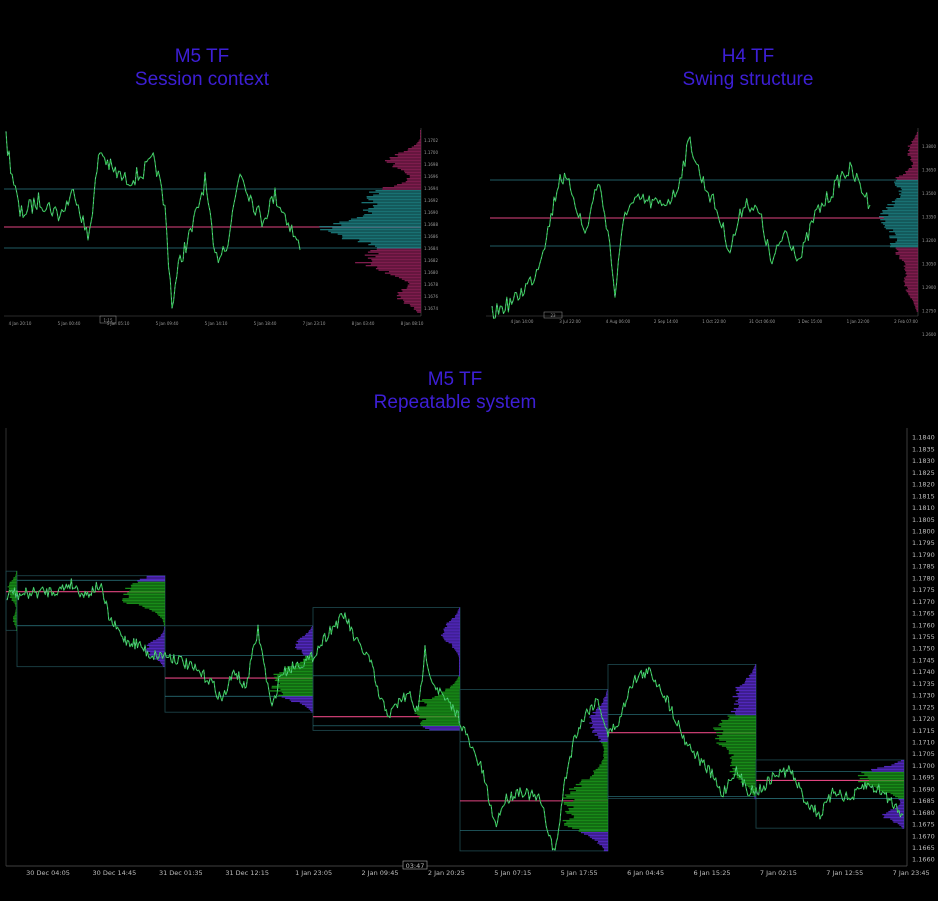  Describe the element at coordinates (579, 873) in the screenshot. I see `bottom-x-tick: 5 Jan 17:55` at that location.